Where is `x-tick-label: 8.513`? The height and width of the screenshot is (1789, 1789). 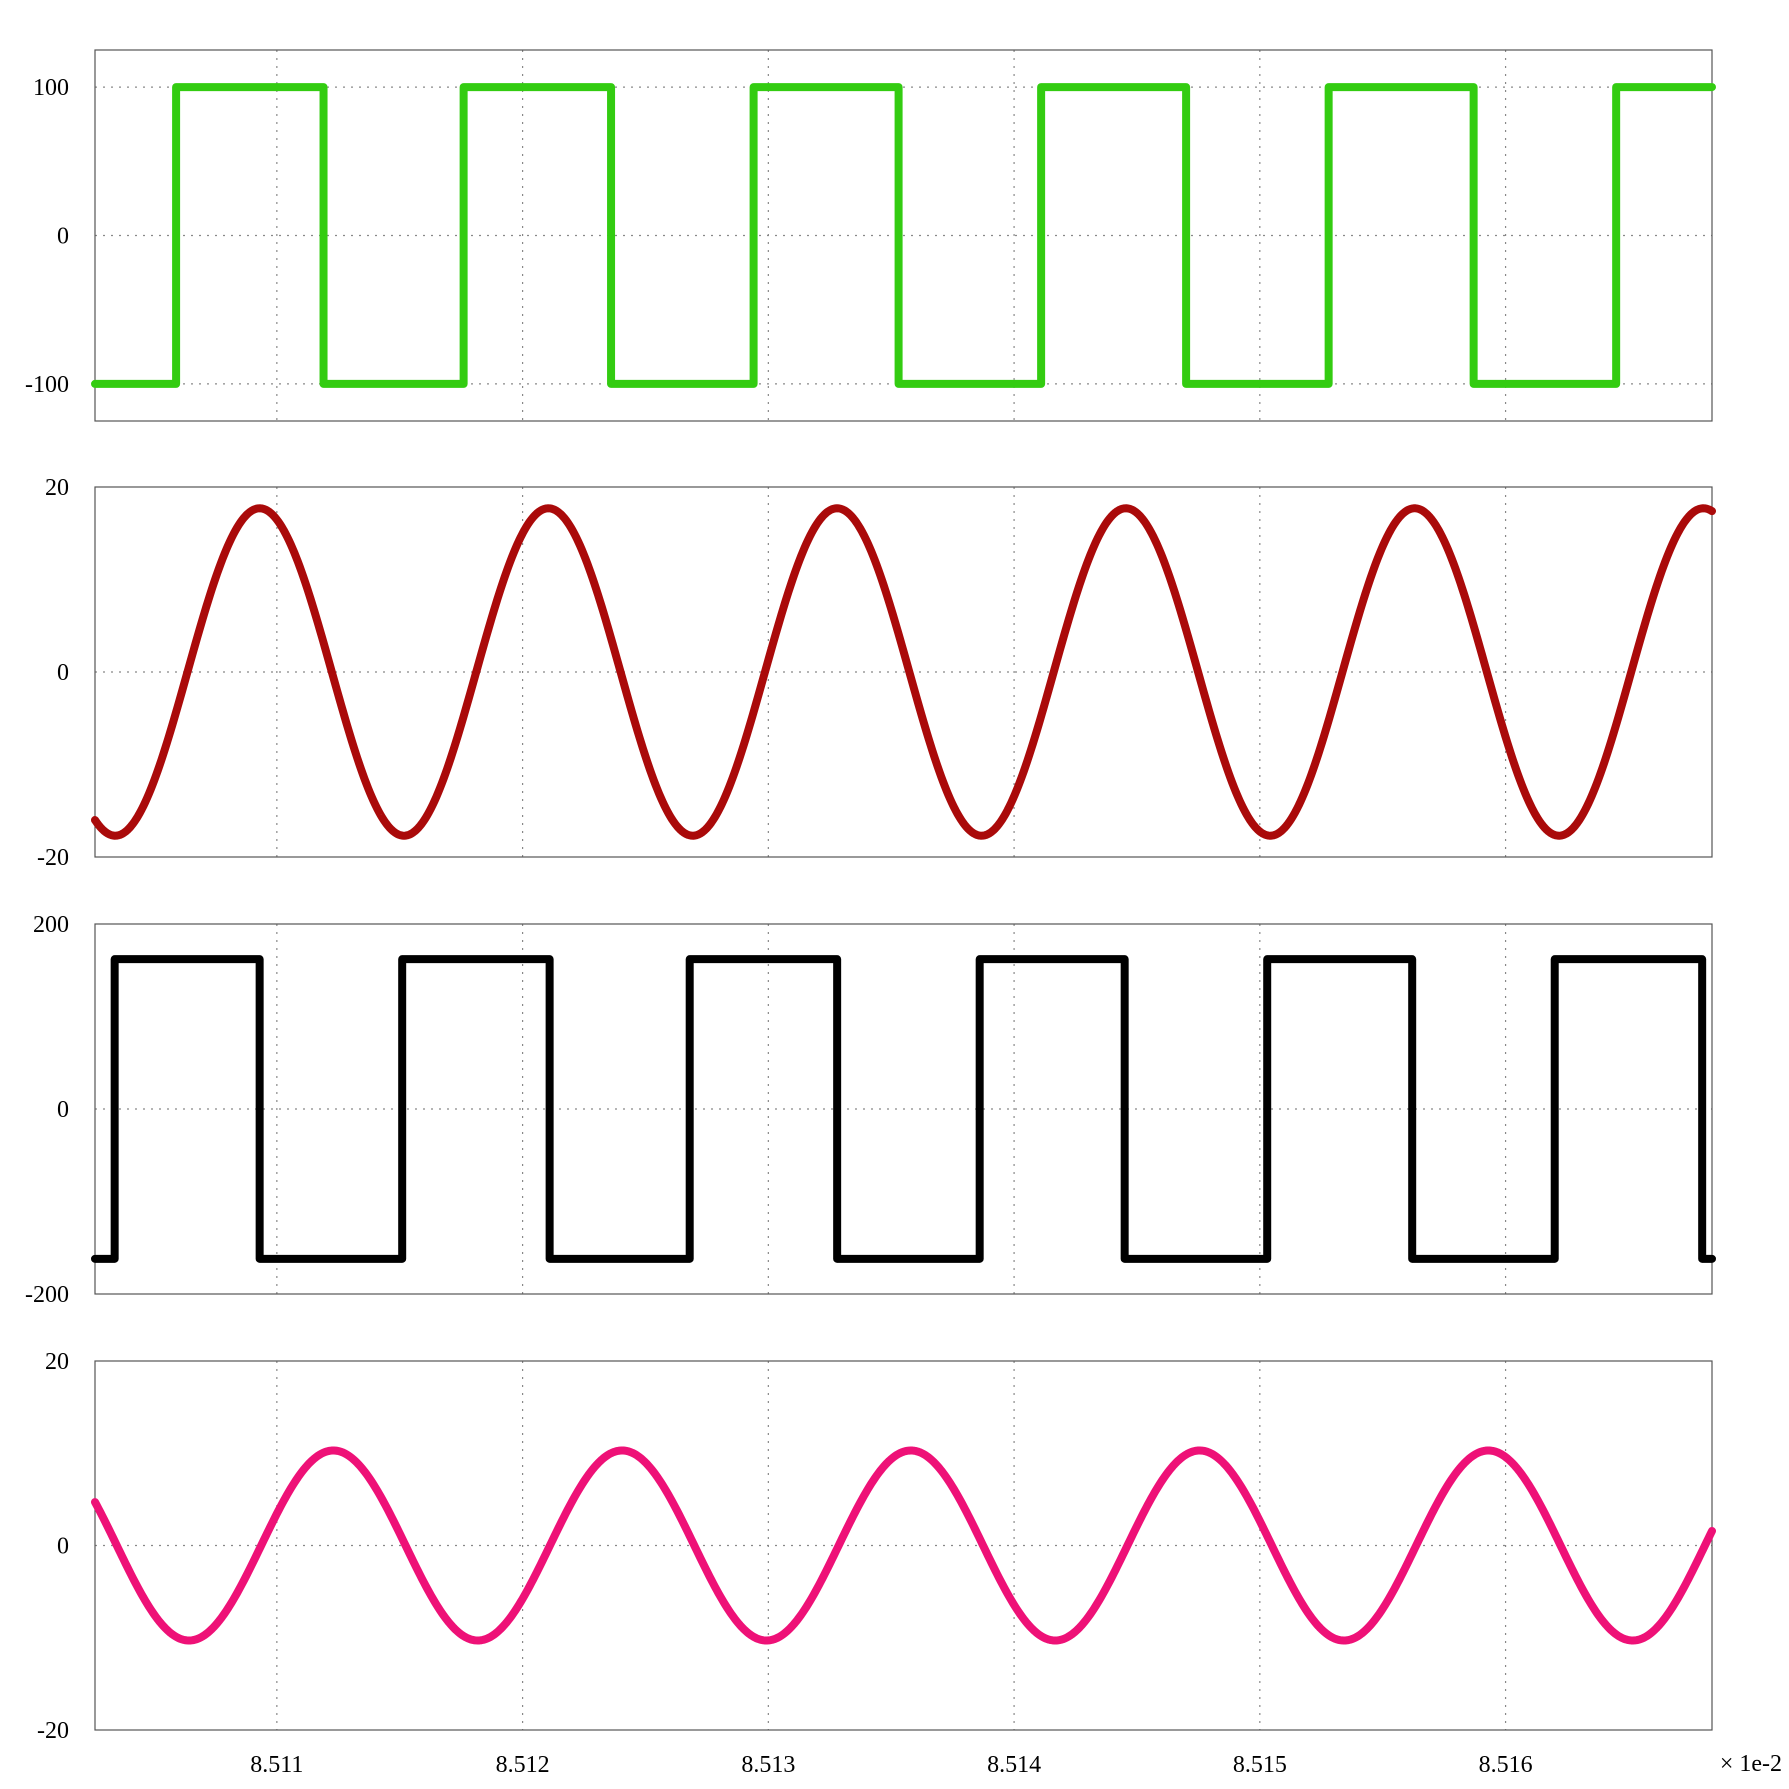 x-tick-label: 8.513 is located at coordinates (768, 1765).